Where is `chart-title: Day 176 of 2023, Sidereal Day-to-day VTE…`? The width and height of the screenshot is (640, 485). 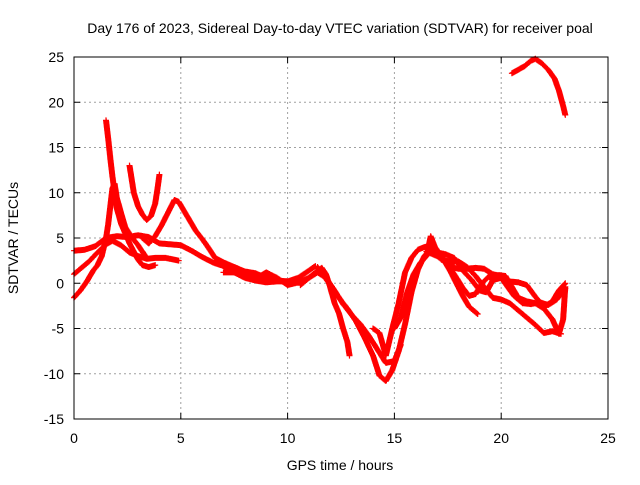
chart-title: Day 176 of 2023, Sidereal Day-to-day VTE… is located at coordinates (340, 28).